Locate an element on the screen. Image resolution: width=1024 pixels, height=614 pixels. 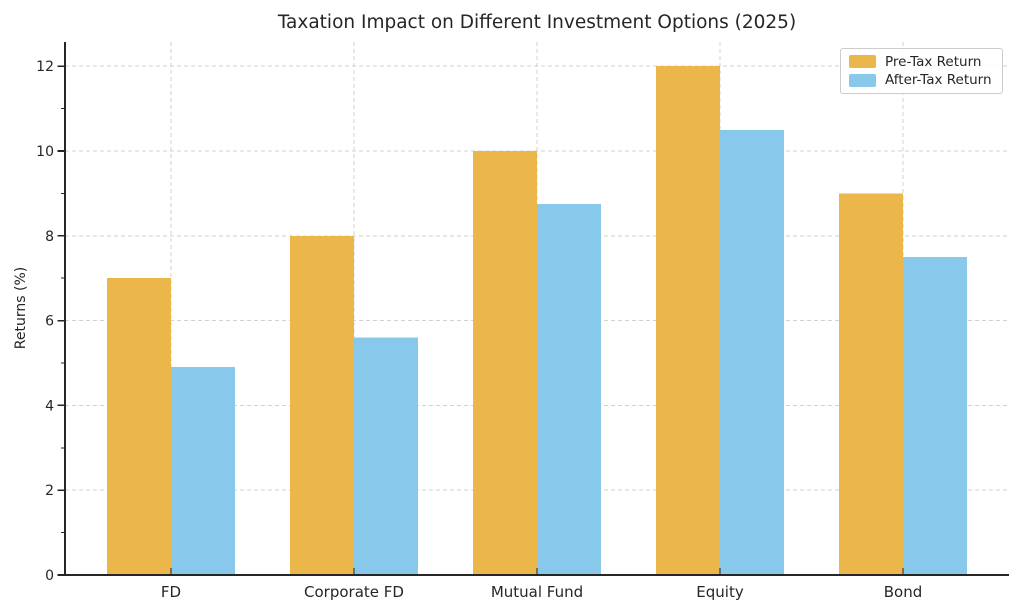
y-tick-label: 12 is located at coordinates (45, 67).